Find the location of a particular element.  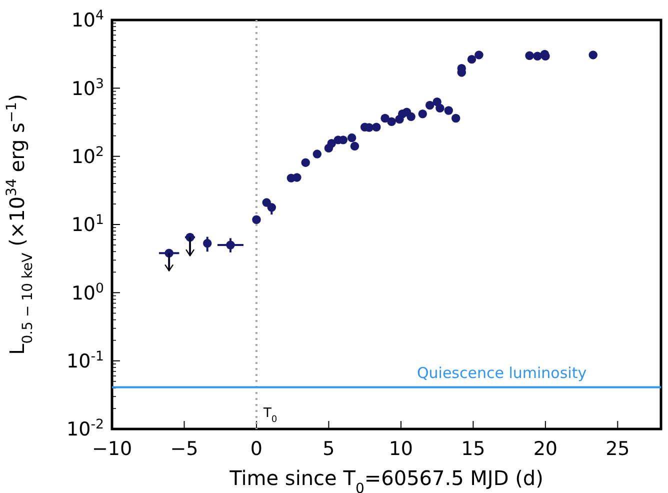

x-axis-title: Time since T$_{0}$=60567.5 MJD (d) is located at coordinates (386, 479).